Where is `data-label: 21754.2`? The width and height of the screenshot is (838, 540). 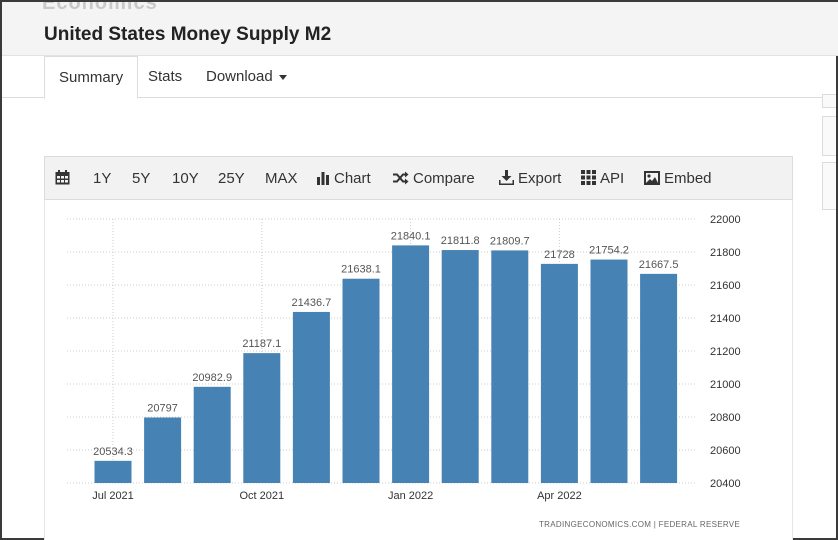 data-label: 21754.2 is located at coordinates (609, 251).